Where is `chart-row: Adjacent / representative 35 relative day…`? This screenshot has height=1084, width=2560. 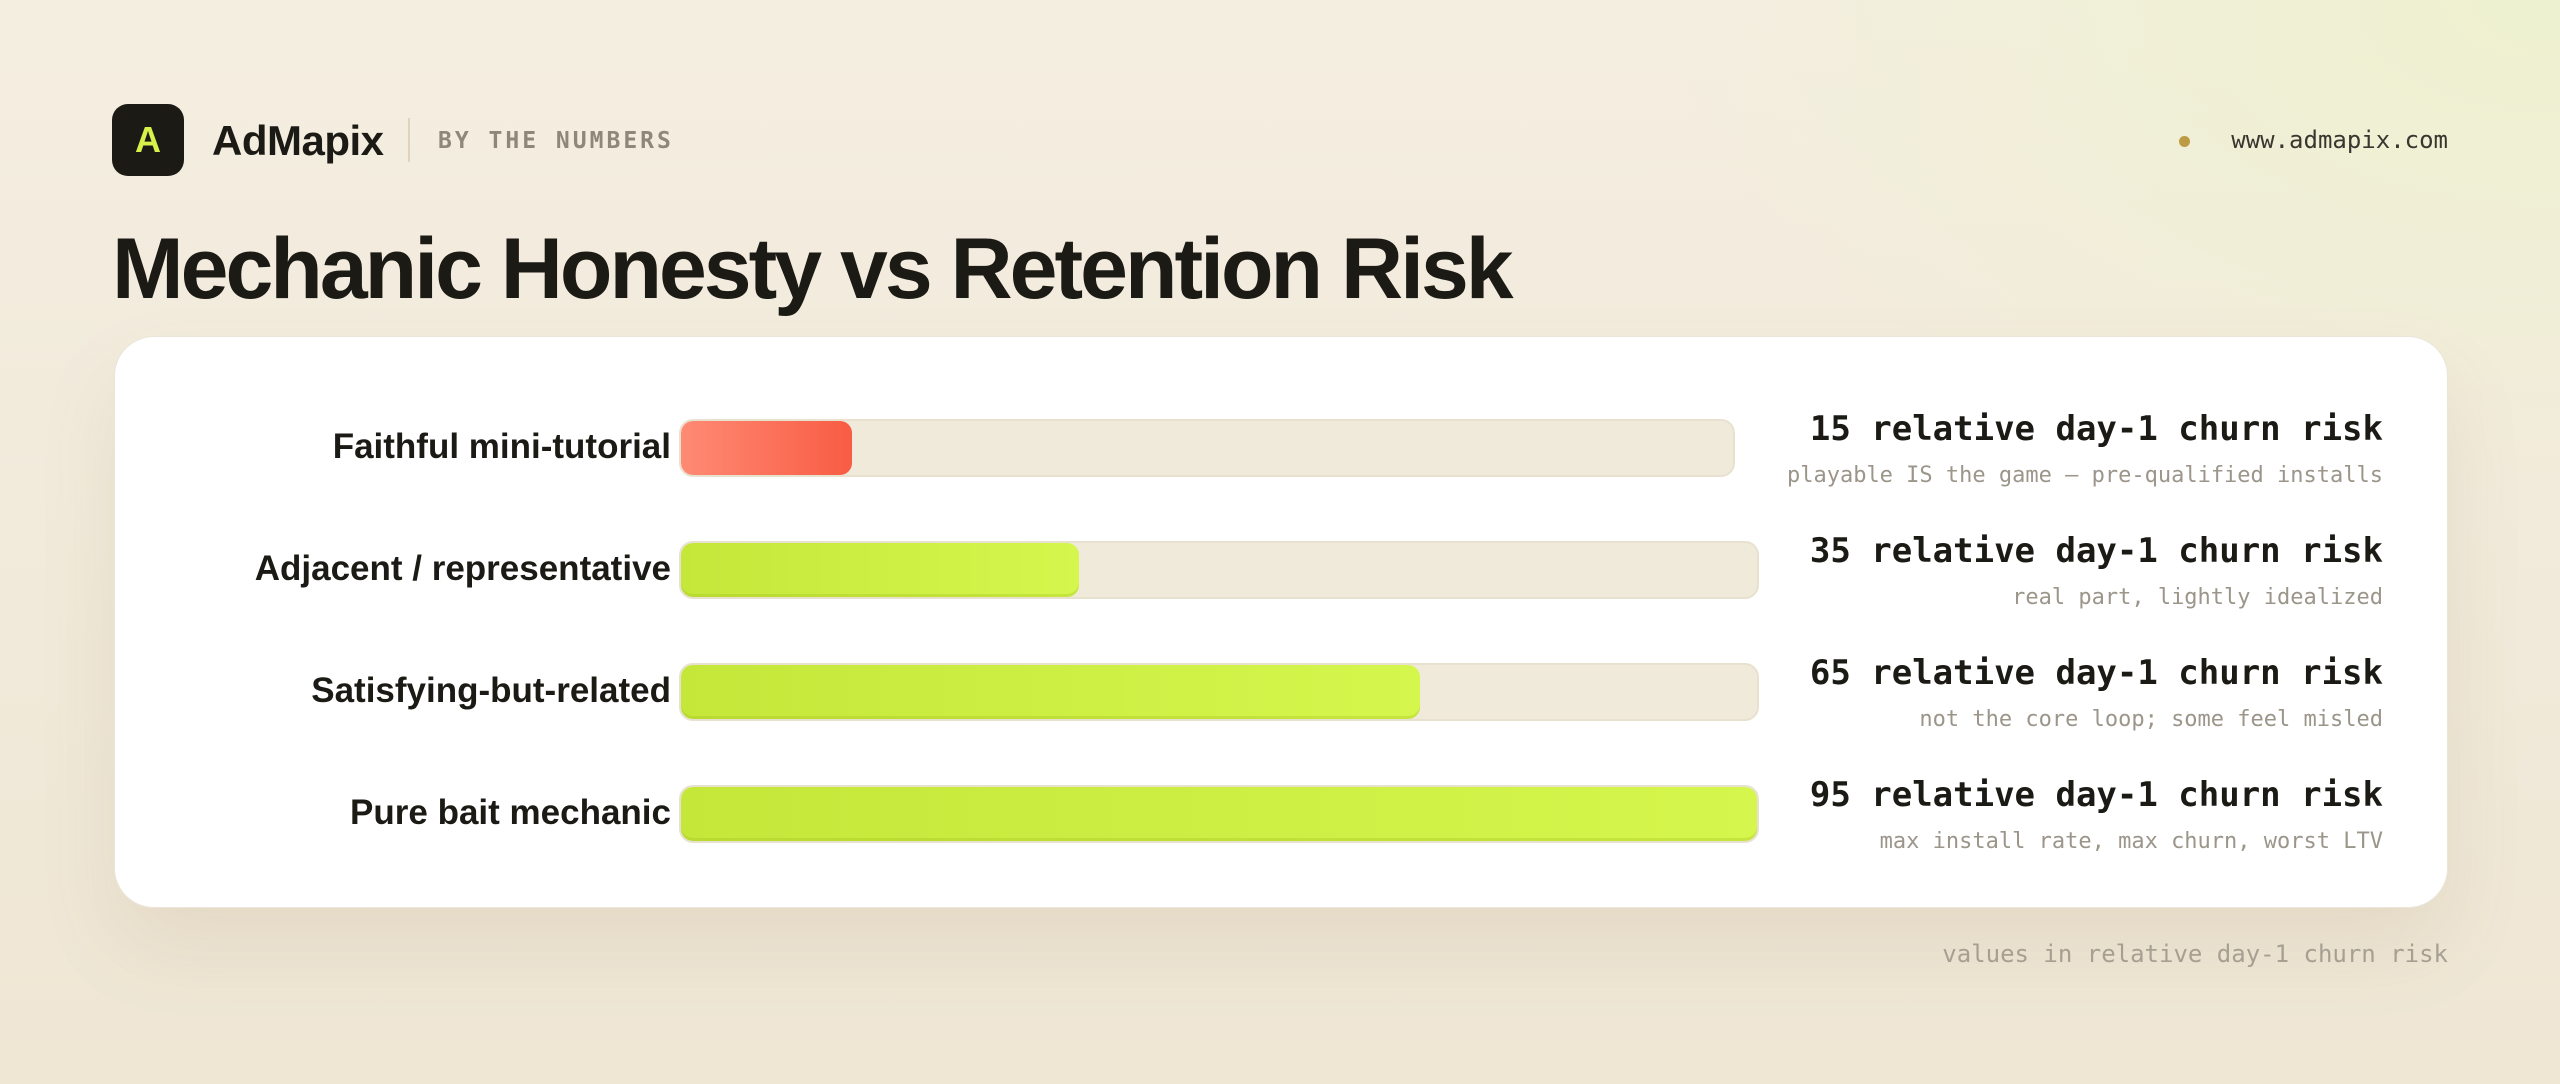 chart-row: Adjacent / representative 35 relative day… is located at coordinates (1281, 591).